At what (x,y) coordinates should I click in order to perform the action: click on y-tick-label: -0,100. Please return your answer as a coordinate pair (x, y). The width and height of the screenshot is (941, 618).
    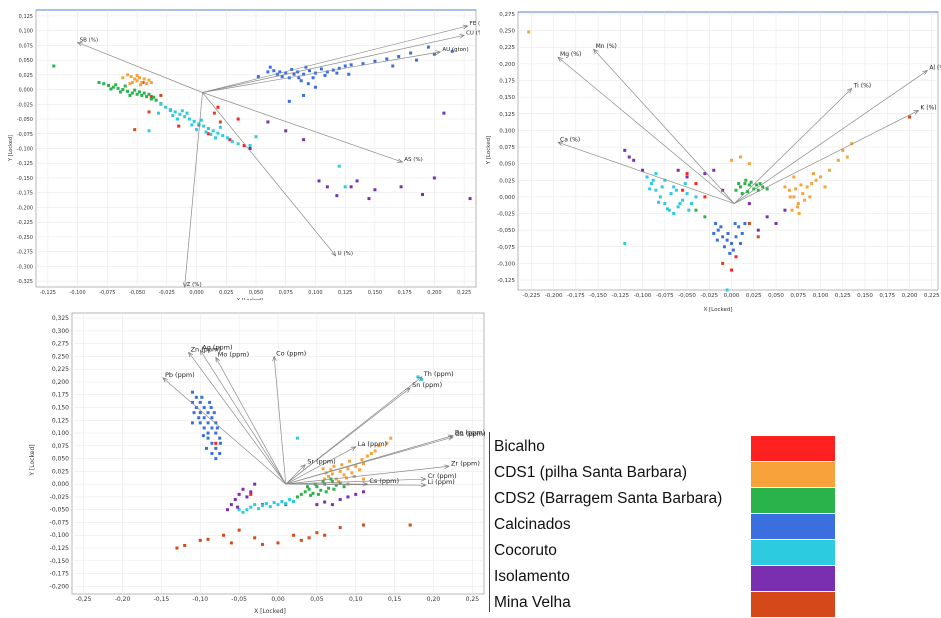
    Looking at the image, I should click on (60, 535).